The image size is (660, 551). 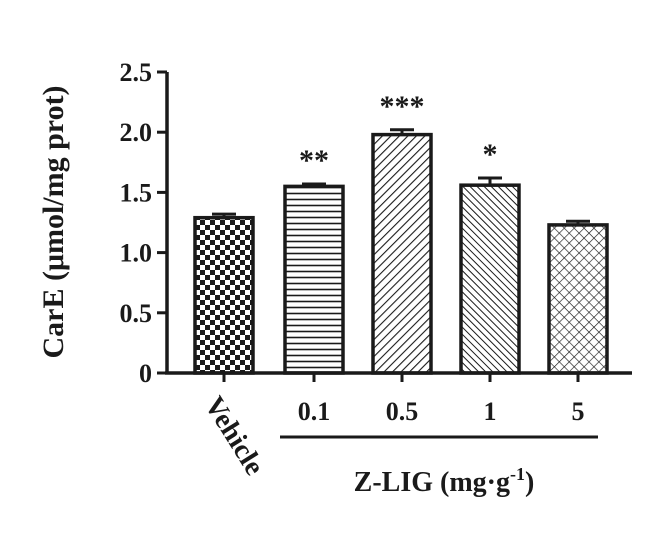 I want to click on y-tick-label: 2.5, so click(x=136, y=72).